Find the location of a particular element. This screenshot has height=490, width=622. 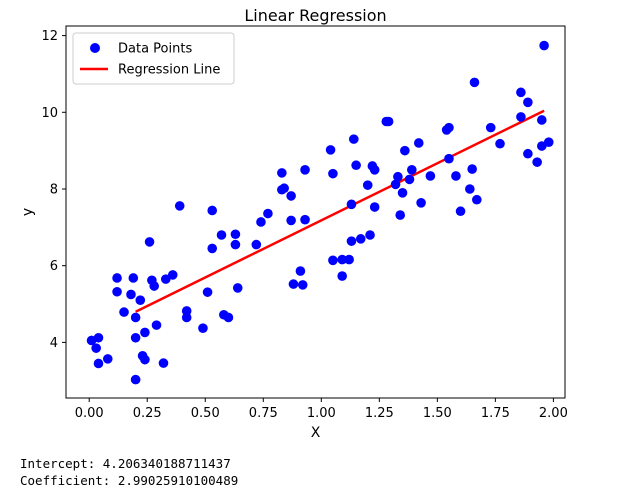

legend: Data Points Regression Line is located at coordinates (153, 58).